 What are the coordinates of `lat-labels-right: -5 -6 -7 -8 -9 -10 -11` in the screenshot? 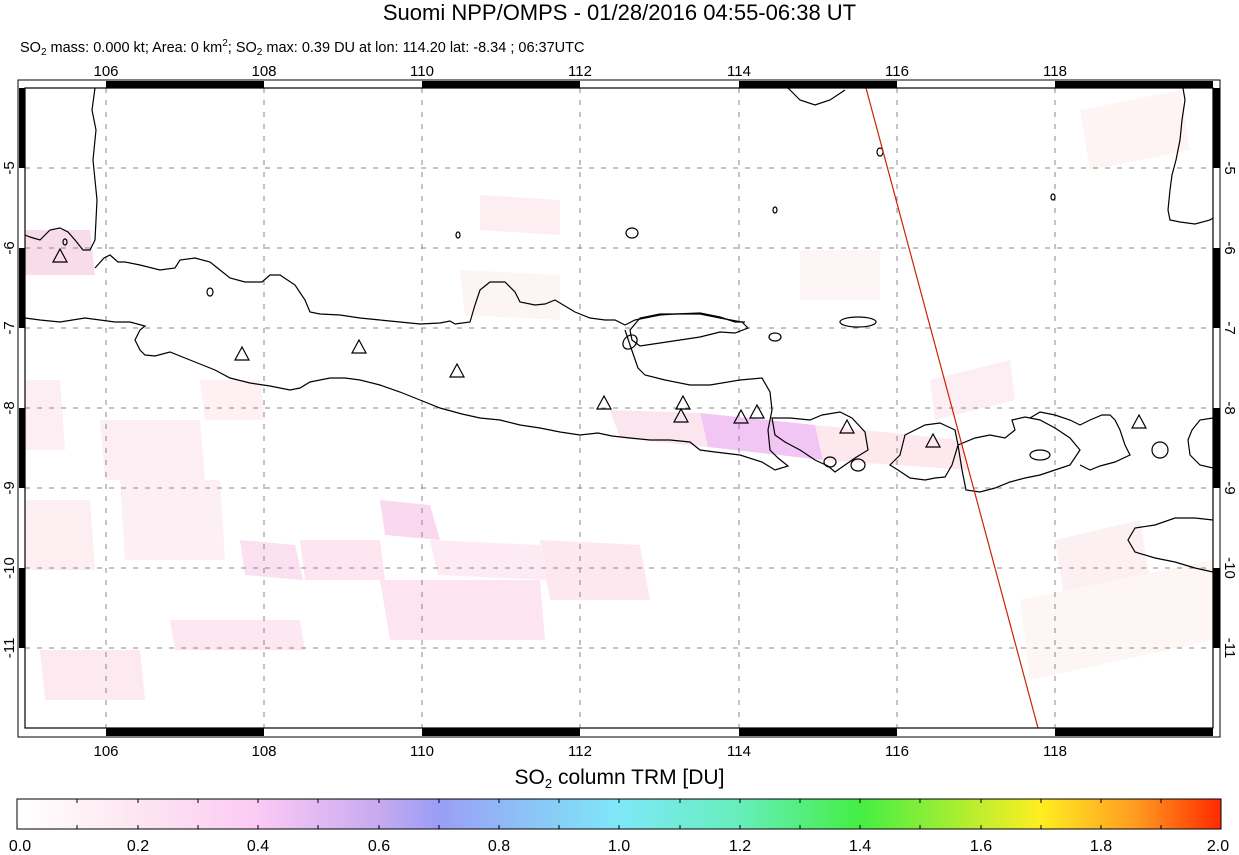 It's located at (1229, 409).